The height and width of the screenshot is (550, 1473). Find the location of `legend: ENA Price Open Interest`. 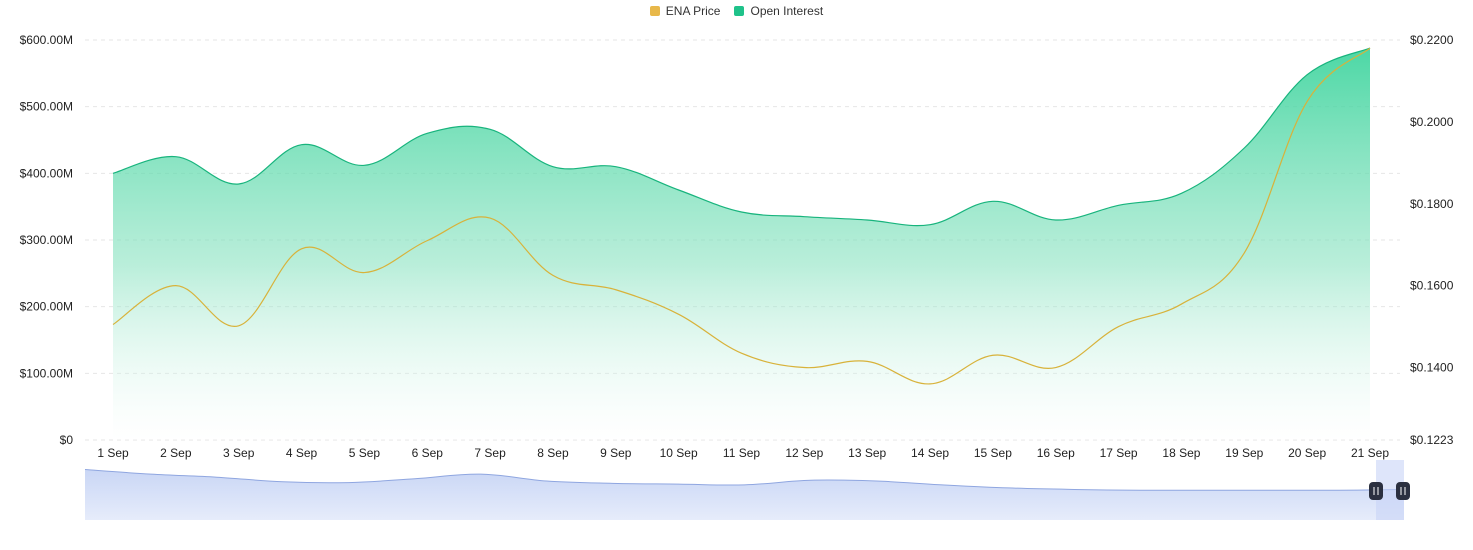

legend: ENA Price Open Interest is located at coordinates (736, 11).